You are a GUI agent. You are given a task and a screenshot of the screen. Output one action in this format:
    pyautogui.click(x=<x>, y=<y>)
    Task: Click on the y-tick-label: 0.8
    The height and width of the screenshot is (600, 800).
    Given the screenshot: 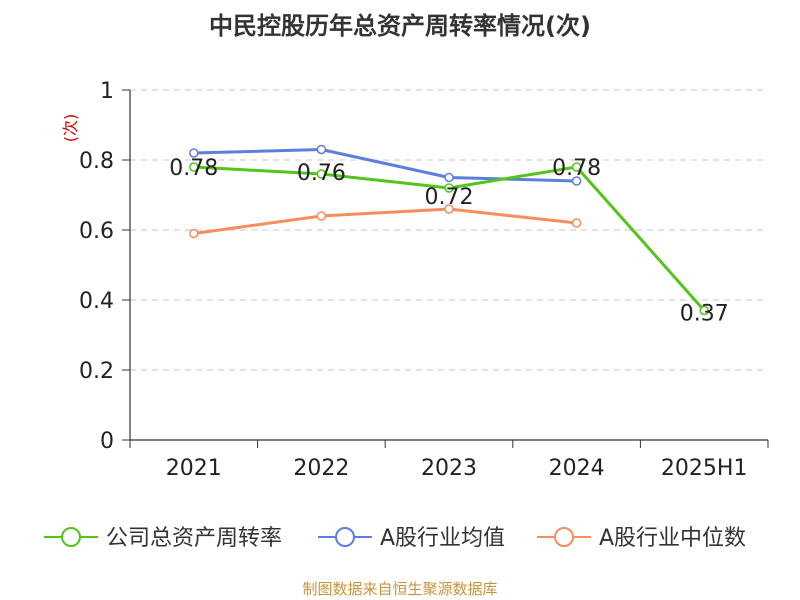 What is the action you would take?
    pyautogui.click(x=96, y=161)
    